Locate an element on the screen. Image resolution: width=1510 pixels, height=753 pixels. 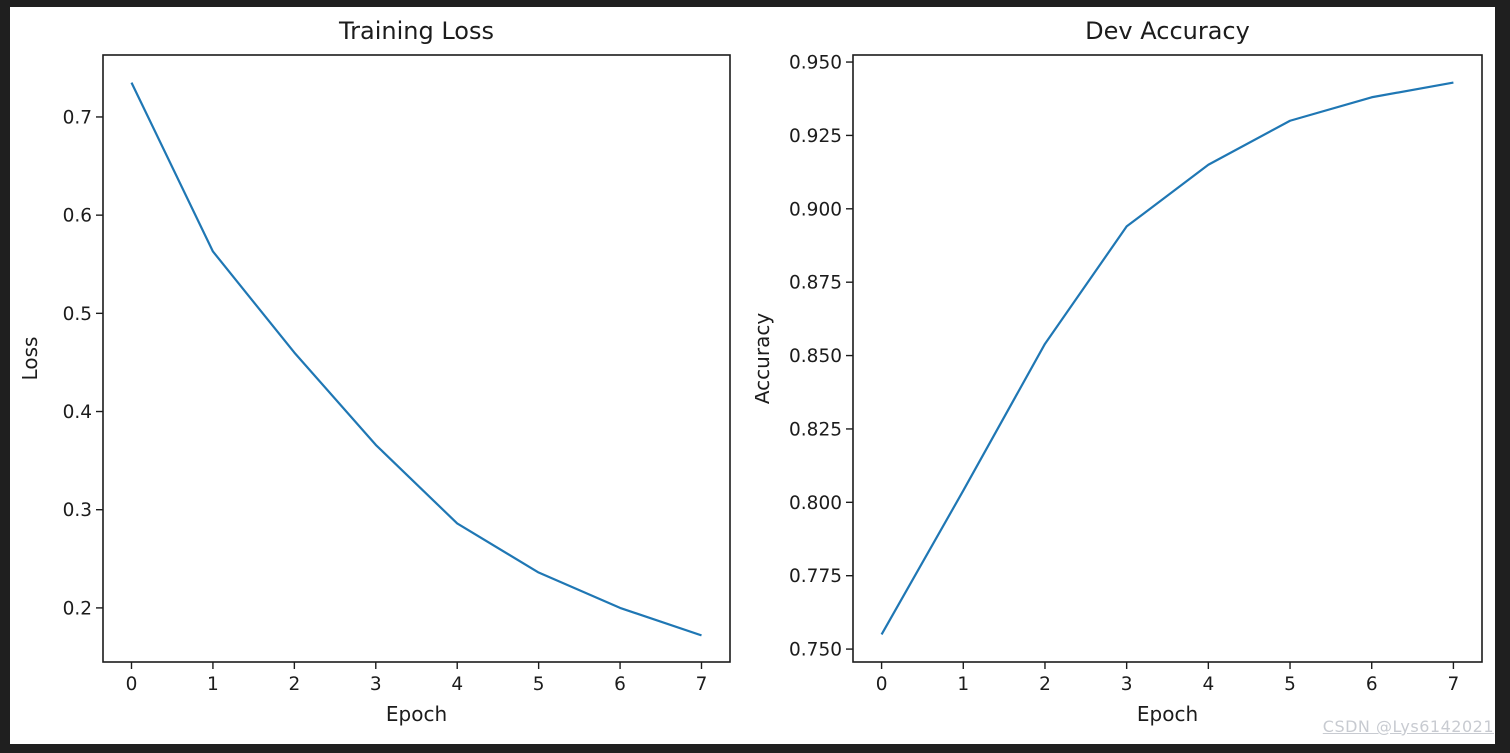
y-tick-label: 0.7 is located at coordinates (77, 117).